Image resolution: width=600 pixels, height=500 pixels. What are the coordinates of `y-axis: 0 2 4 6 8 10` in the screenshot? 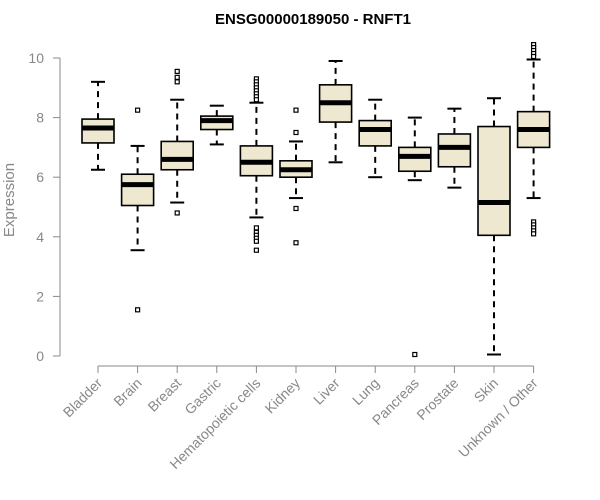 It's located at (44, 207).